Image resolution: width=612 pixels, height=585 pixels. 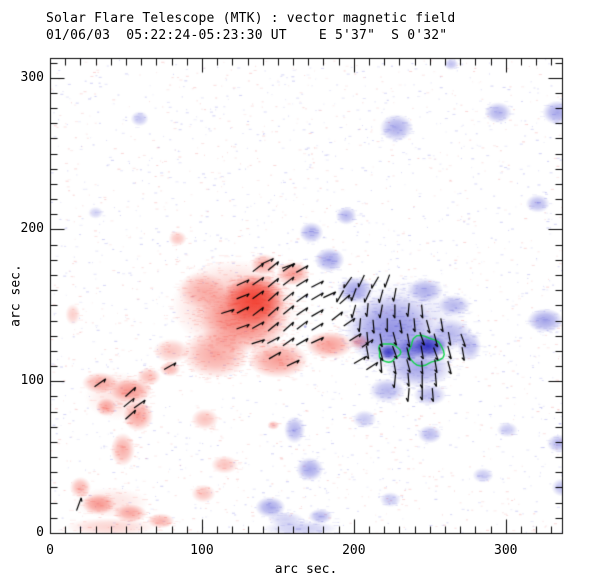 What do you see at coordinates (50, 550) in the screenshot?
I see `x-tick-label: 0` at bounding box center [50, 550].